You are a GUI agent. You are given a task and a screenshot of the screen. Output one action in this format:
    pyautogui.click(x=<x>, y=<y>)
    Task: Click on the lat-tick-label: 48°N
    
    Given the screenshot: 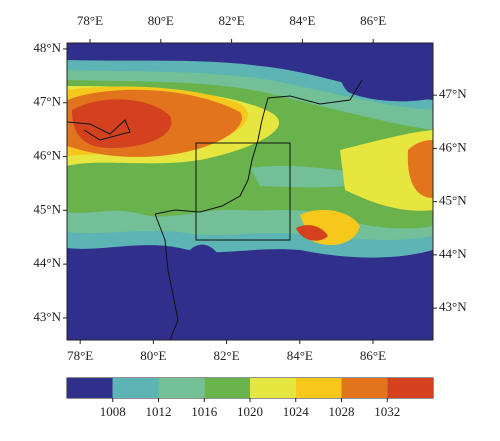 What is the action you would take?
    pyautogui.click(x=47, y=47)
    